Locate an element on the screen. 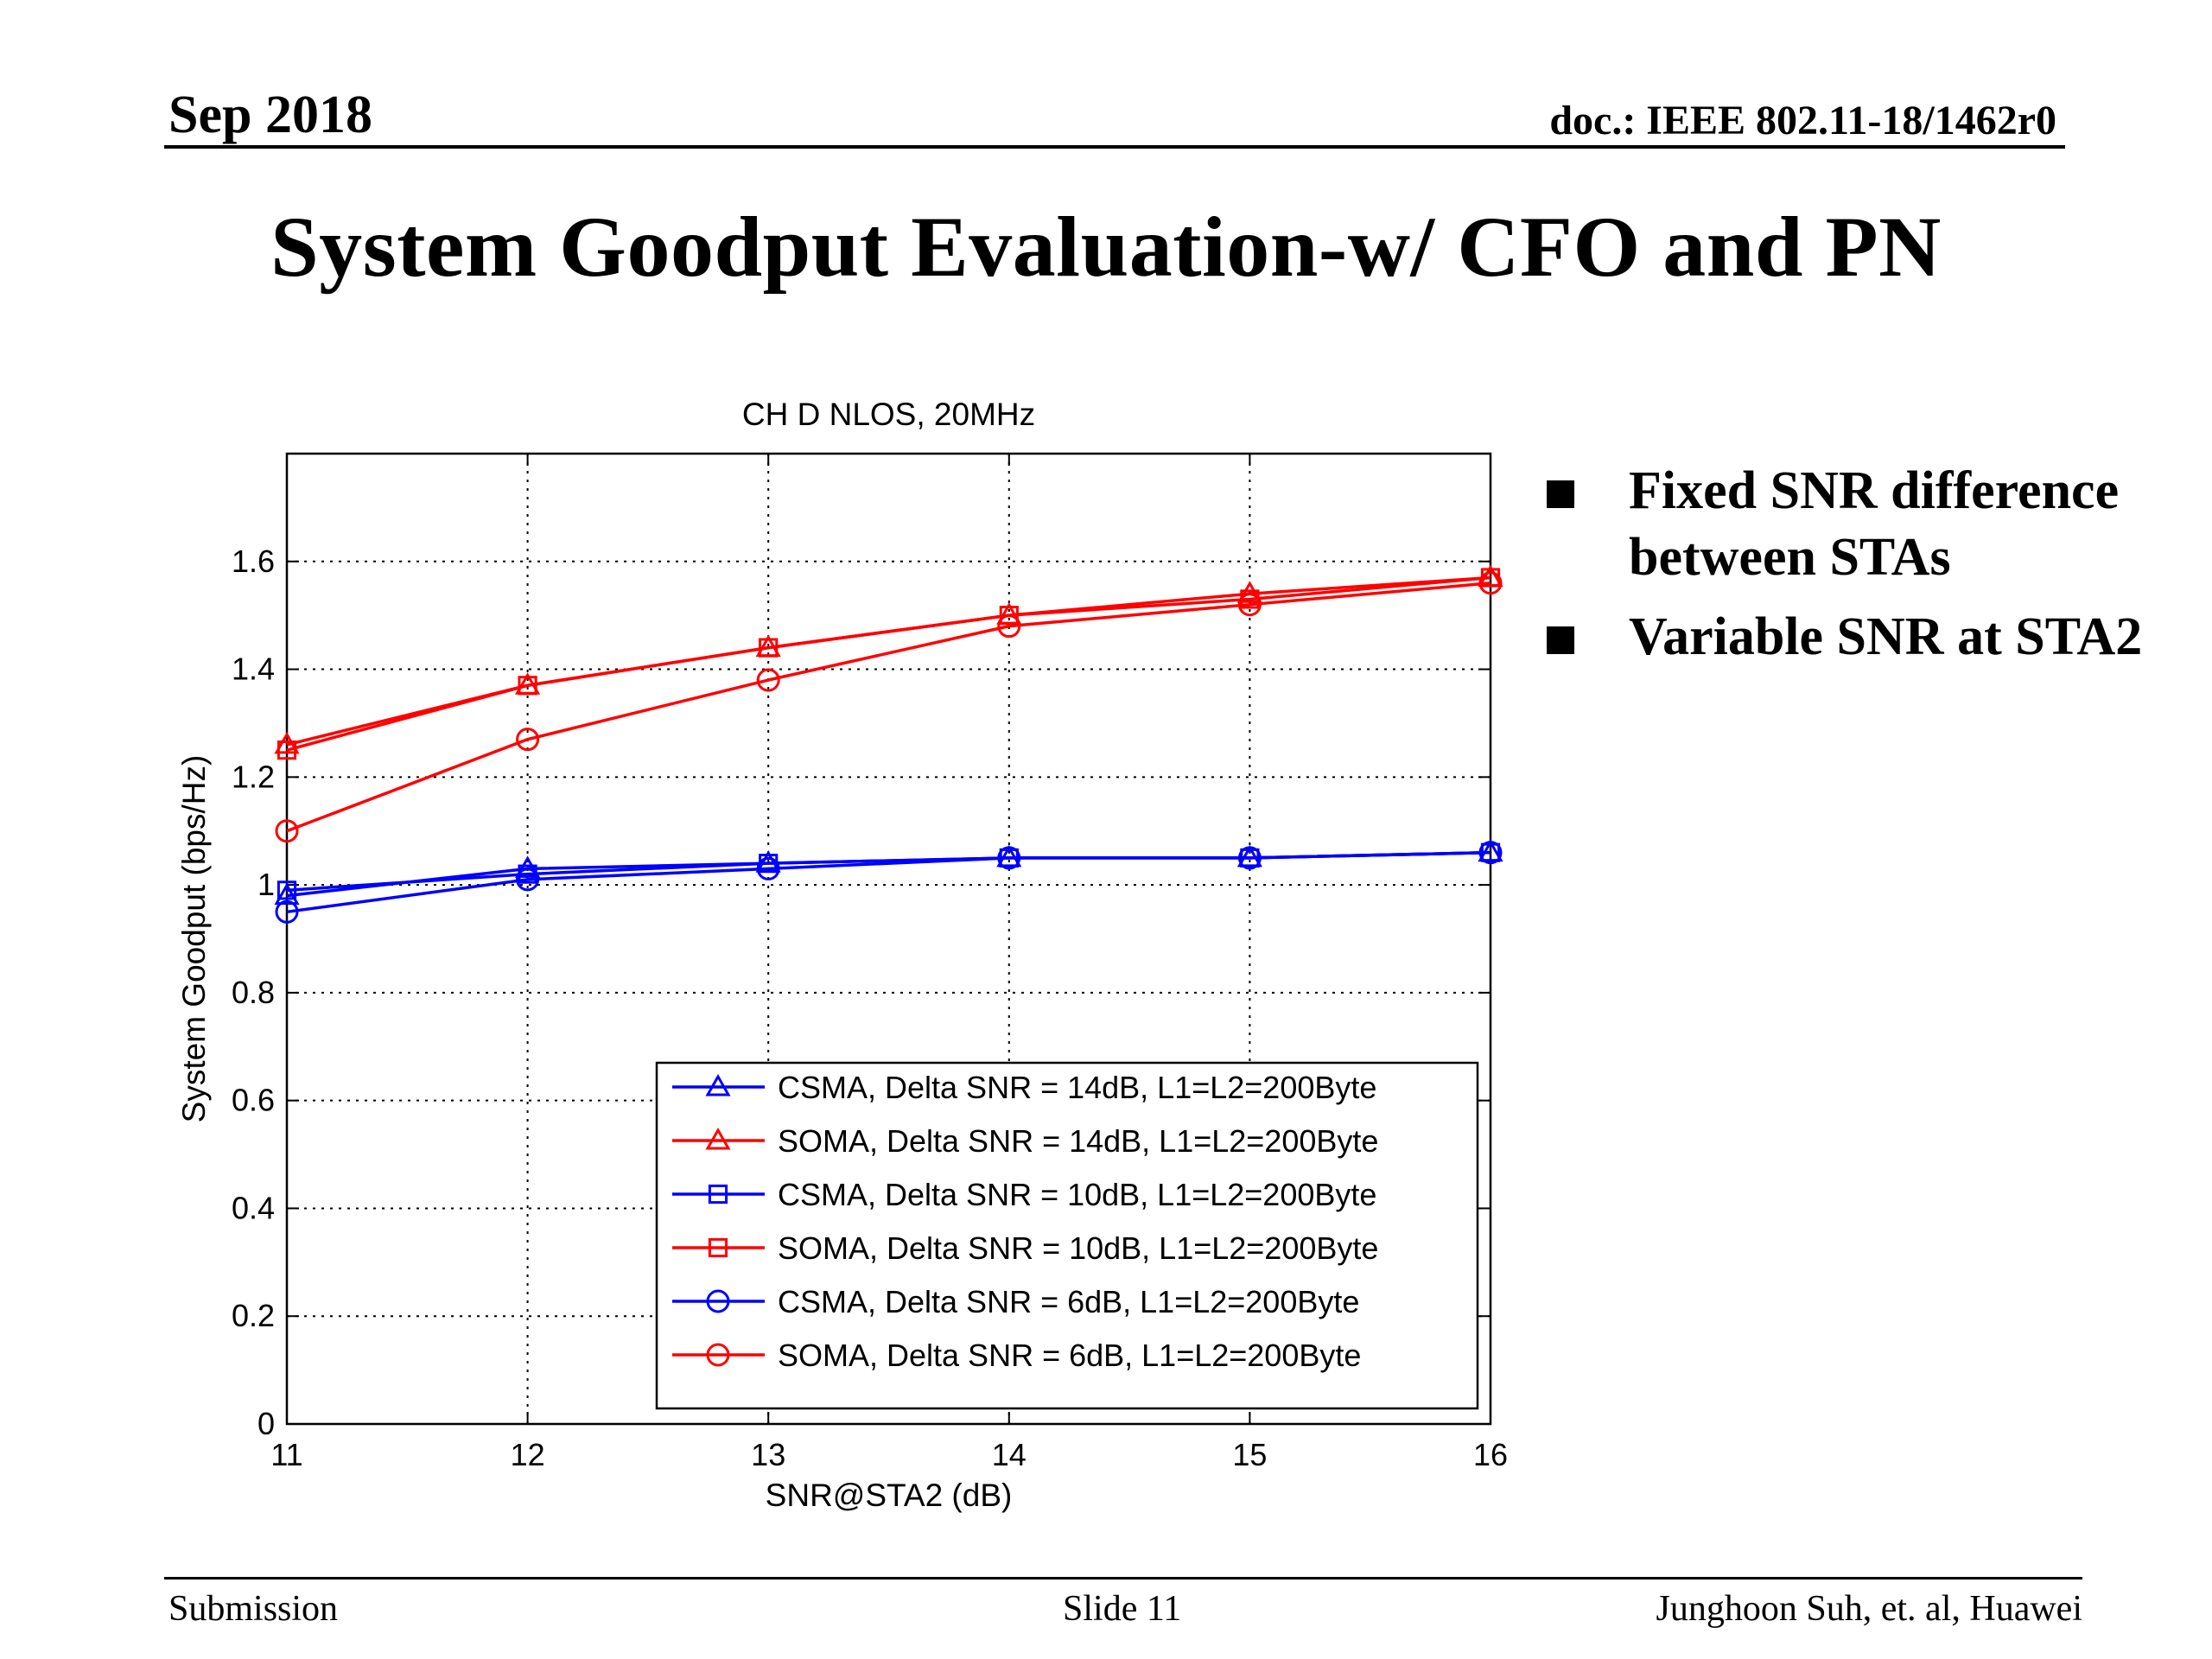 Image resolution: width=2212 pixels, height=1659 pixels. header-doc-id: doc.: IEEE 802.11-18/1462r0 is located at coordinates (1802, 120).